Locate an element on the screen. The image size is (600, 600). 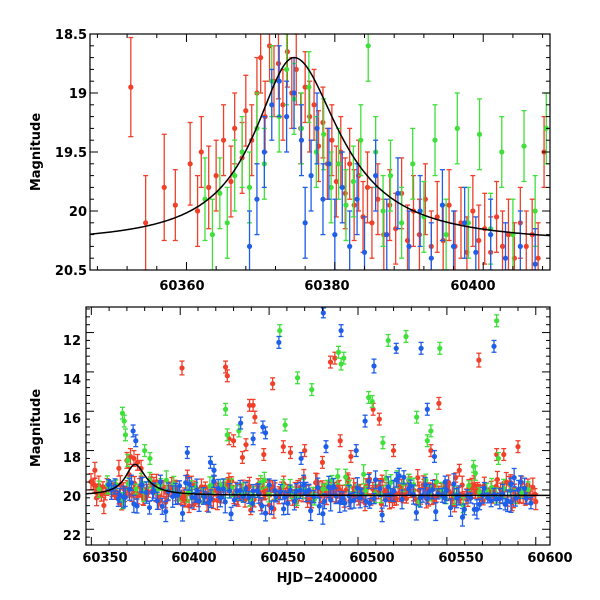
bottom-x-axis-label: HJD−2400000 is located at coordinates (327, 578).